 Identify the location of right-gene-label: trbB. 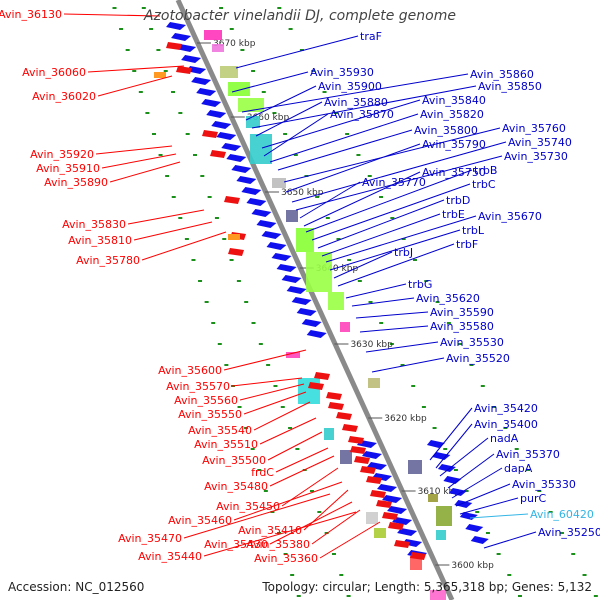
(485, 170).